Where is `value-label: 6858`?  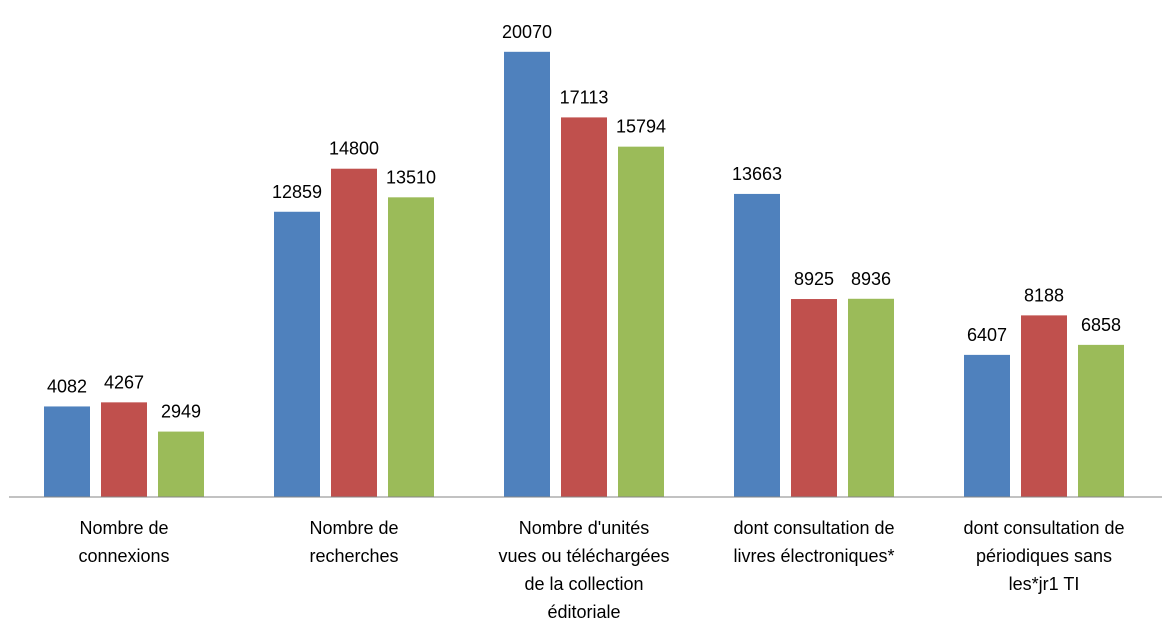
value-label: 6858 is located at coordinates (1101, 325).